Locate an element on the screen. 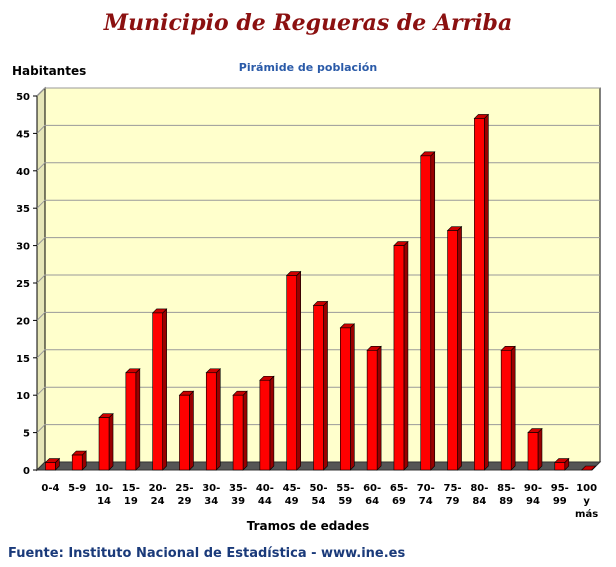  bar-top is located at coordinates (588, 468).